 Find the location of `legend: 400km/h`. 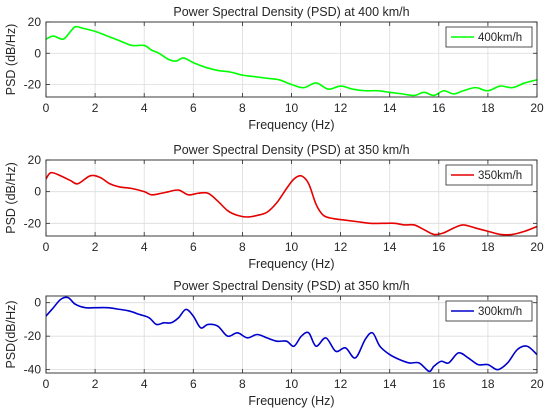

legend: 400km/h is located at coordinates (489, 37).